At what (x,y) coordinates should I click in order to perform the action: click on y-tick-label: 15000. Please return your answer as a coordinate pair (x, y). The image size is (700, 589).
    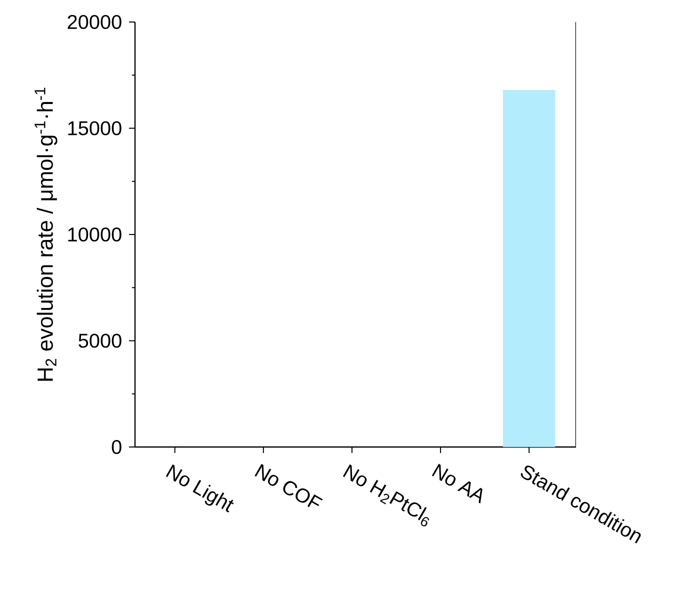
    Looking at the image, I should click on (95, 128).